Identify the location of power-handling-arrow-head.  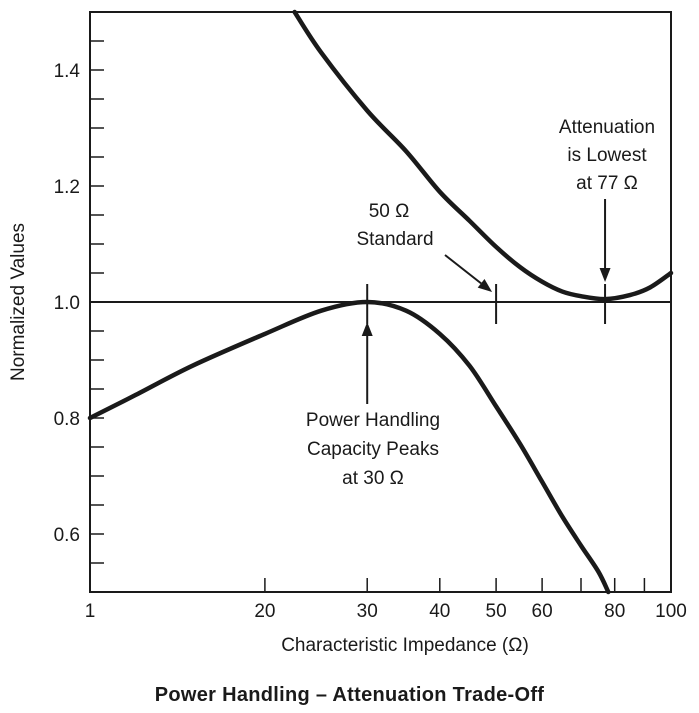
(367, 329).